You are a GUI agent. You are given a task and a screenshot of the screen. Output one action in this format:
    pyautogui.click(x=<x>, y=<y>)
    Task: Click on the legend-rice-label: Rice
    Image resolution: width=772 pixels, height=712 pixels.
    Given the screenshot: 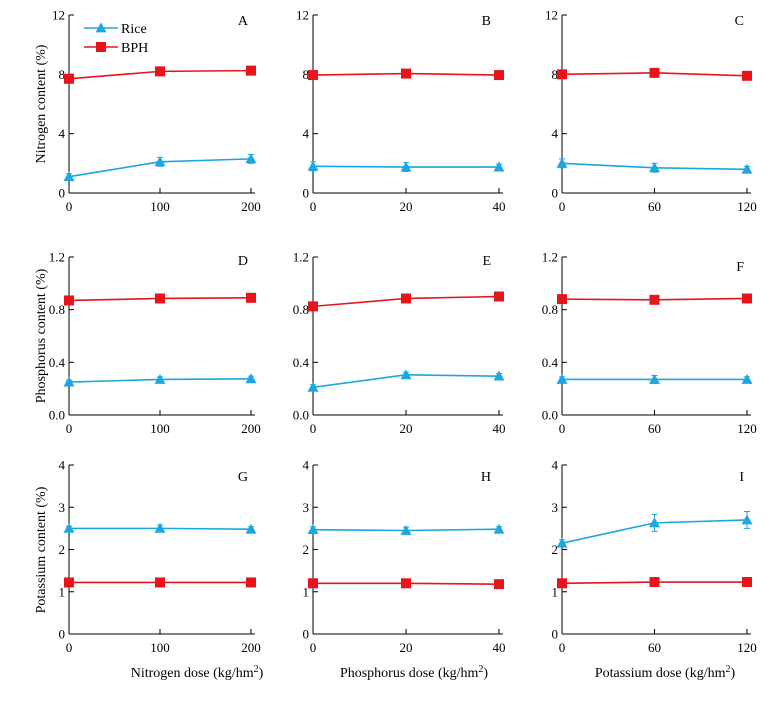 What is the action you would take?
    pyautogui.click(x=134, y=29)
    